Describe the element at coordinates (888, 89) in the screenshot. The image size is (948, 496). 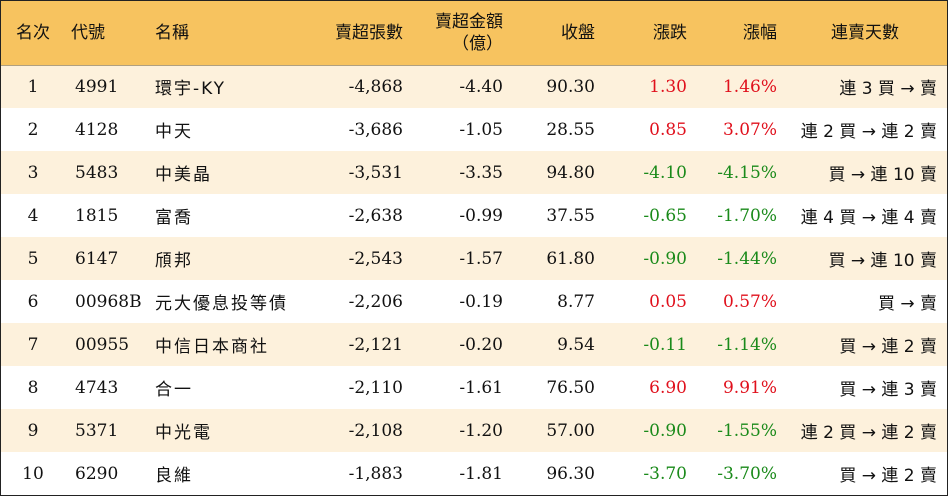
I see `sell-streak-cell: 連 3 買 → 賣` at that location.